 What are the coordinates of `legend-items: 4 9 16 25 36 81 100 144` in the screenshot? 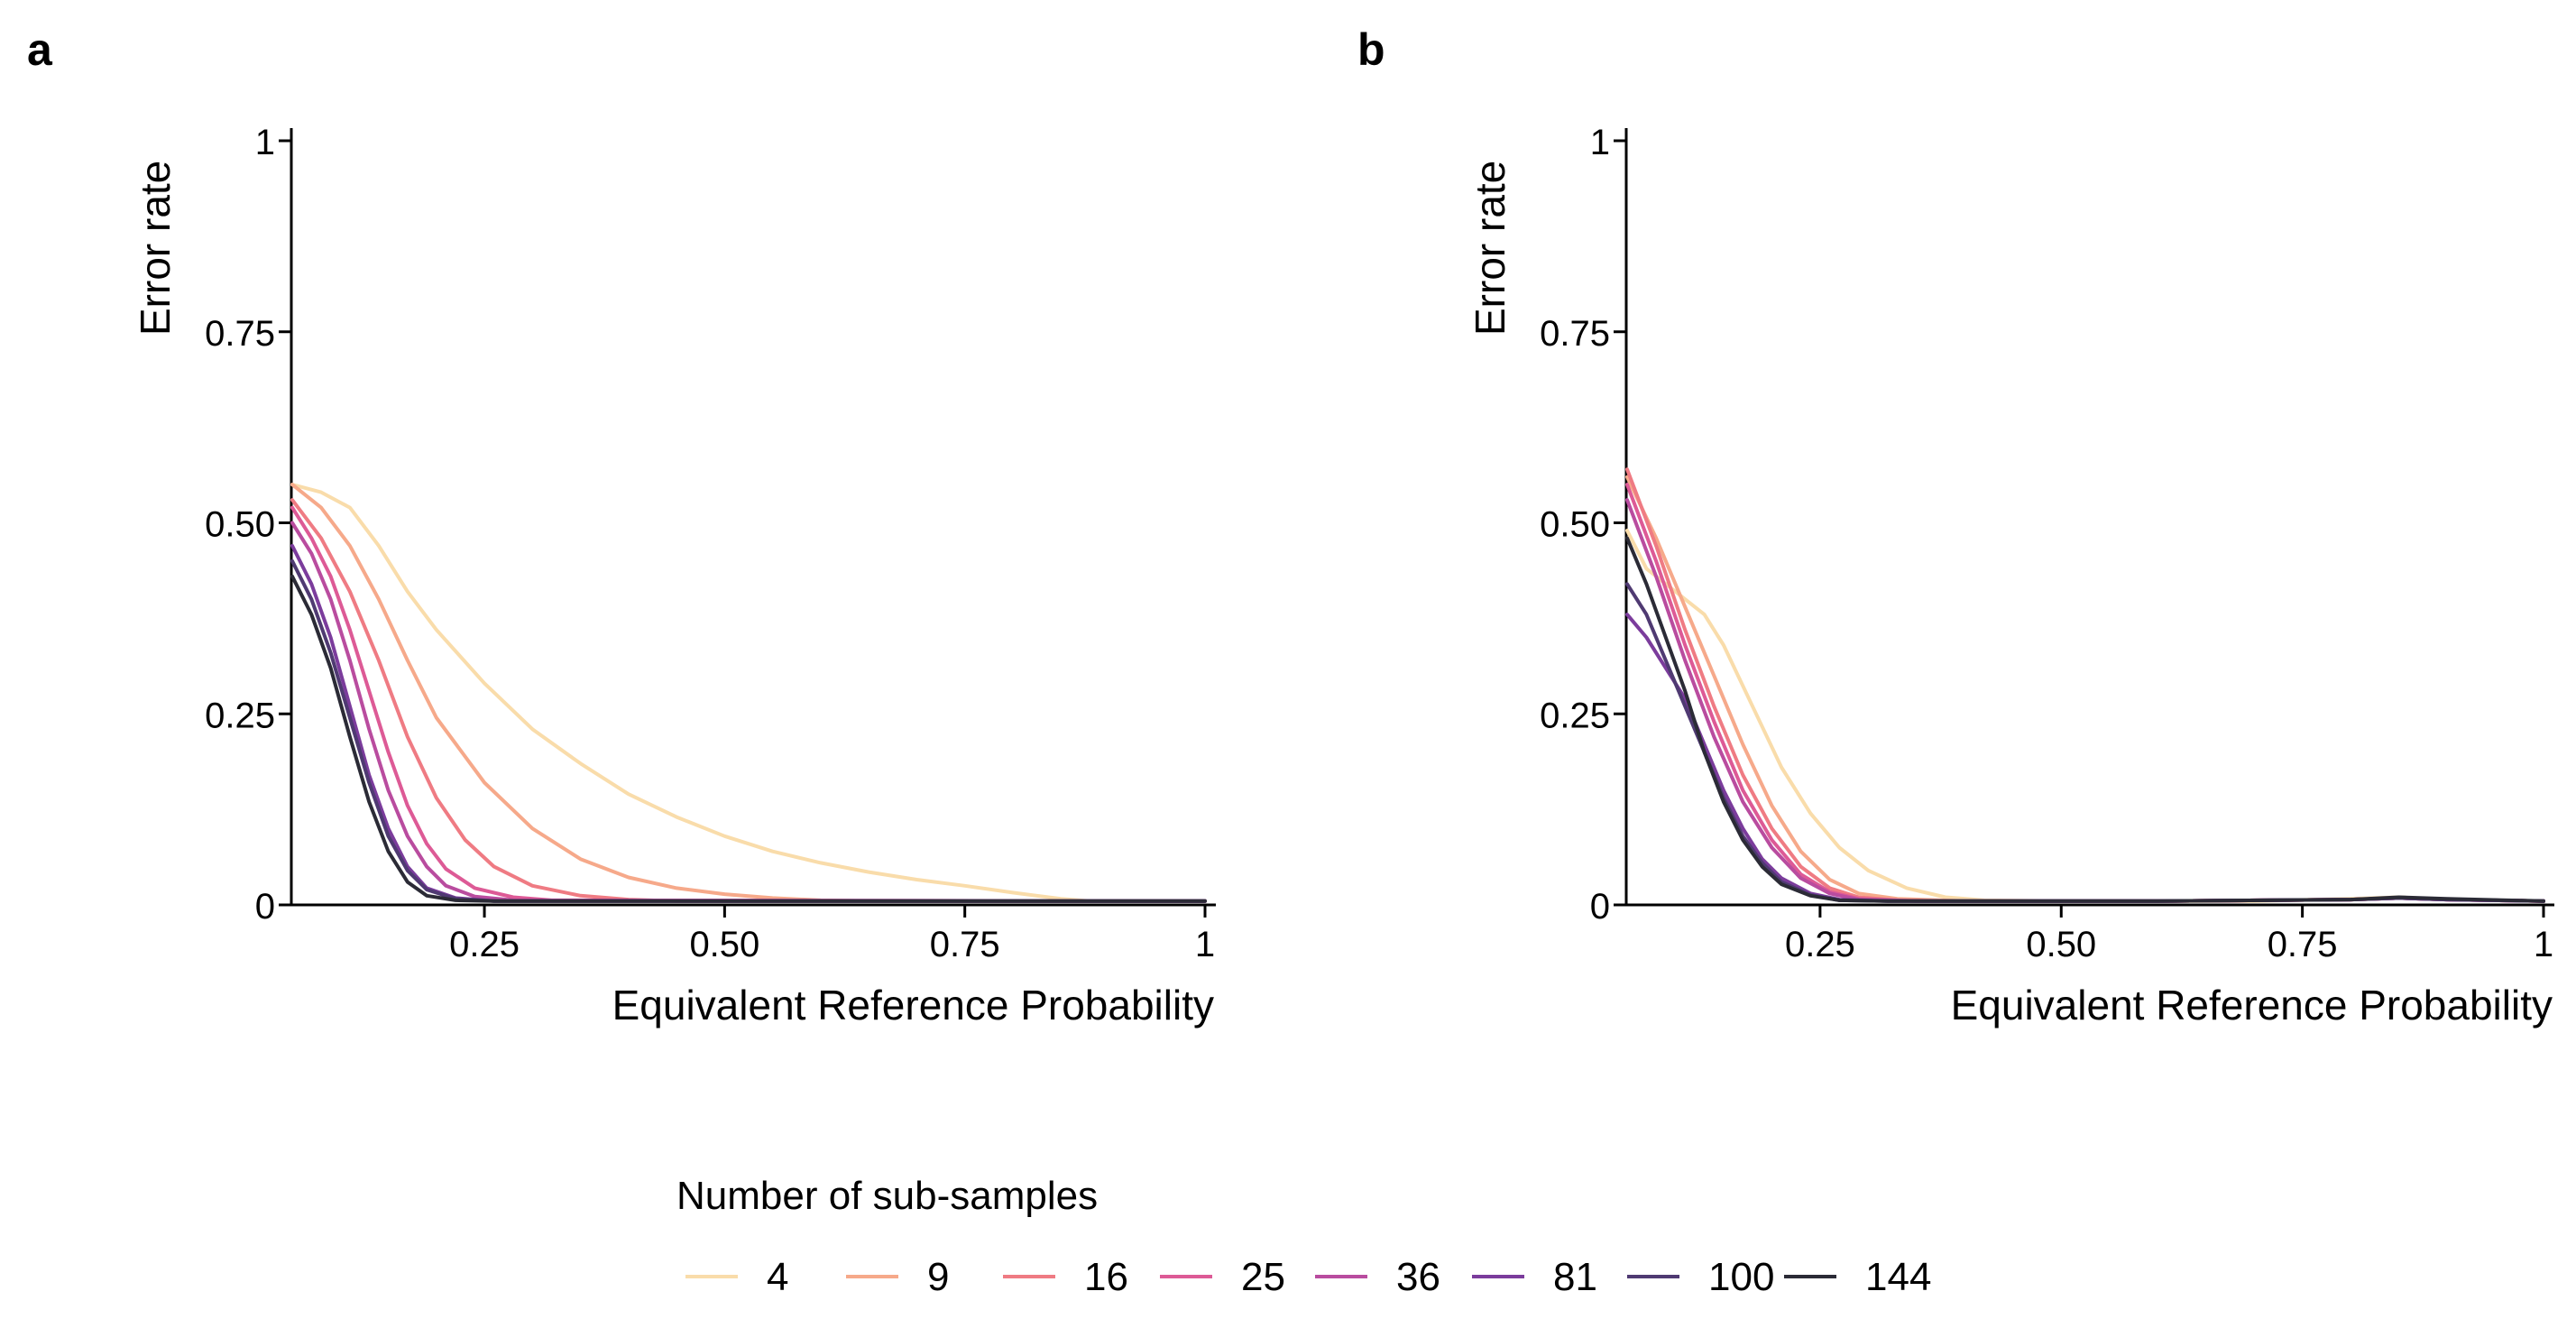 It's located at (1308, 1277).